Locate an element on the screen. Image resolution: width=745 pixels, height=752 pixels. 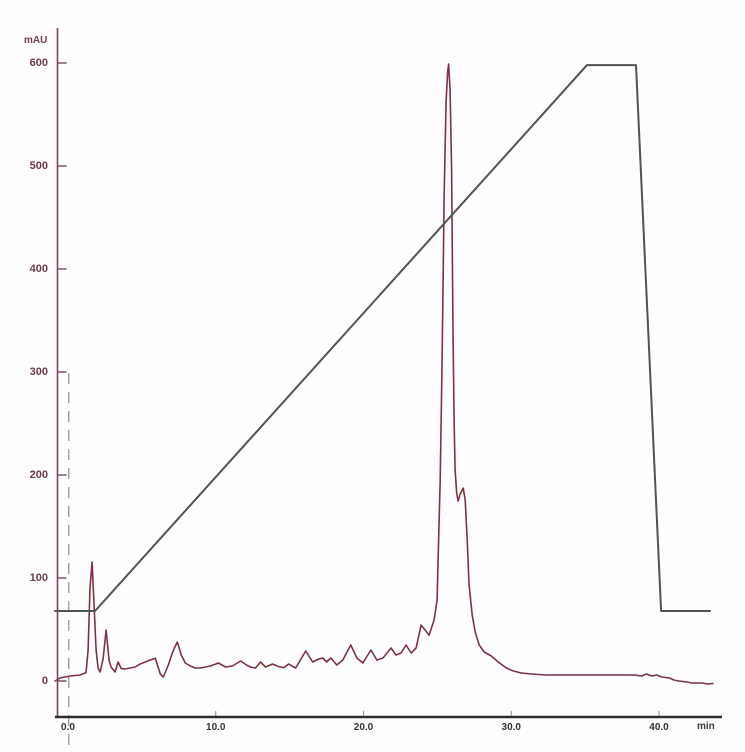
y-tick-label: 400 is located at coordinates (38, 268).